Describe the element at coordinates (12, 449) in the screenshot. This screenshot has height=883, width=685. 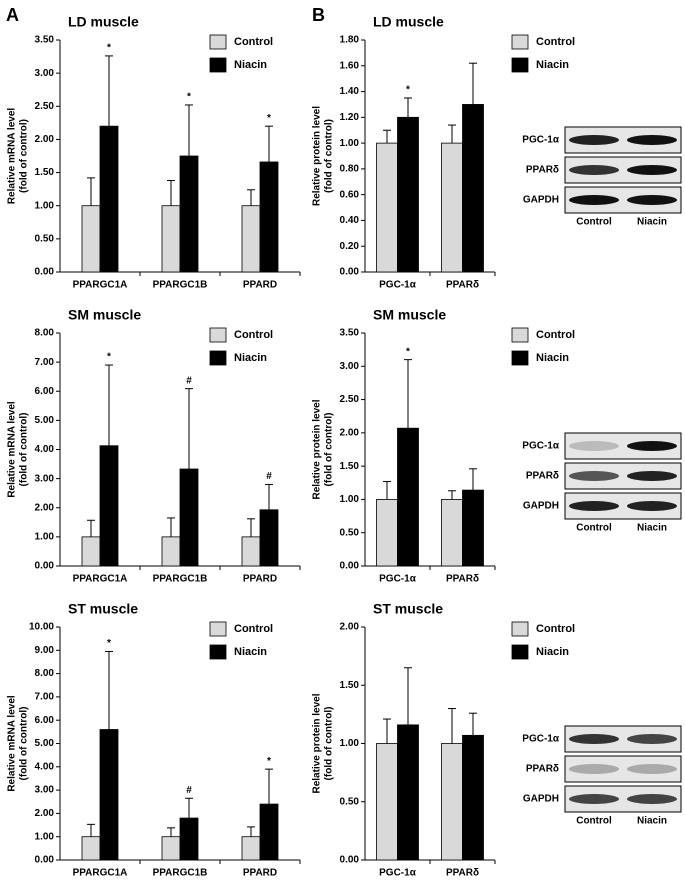
I see `y-axis-label: Relative mRNA level` at that location.